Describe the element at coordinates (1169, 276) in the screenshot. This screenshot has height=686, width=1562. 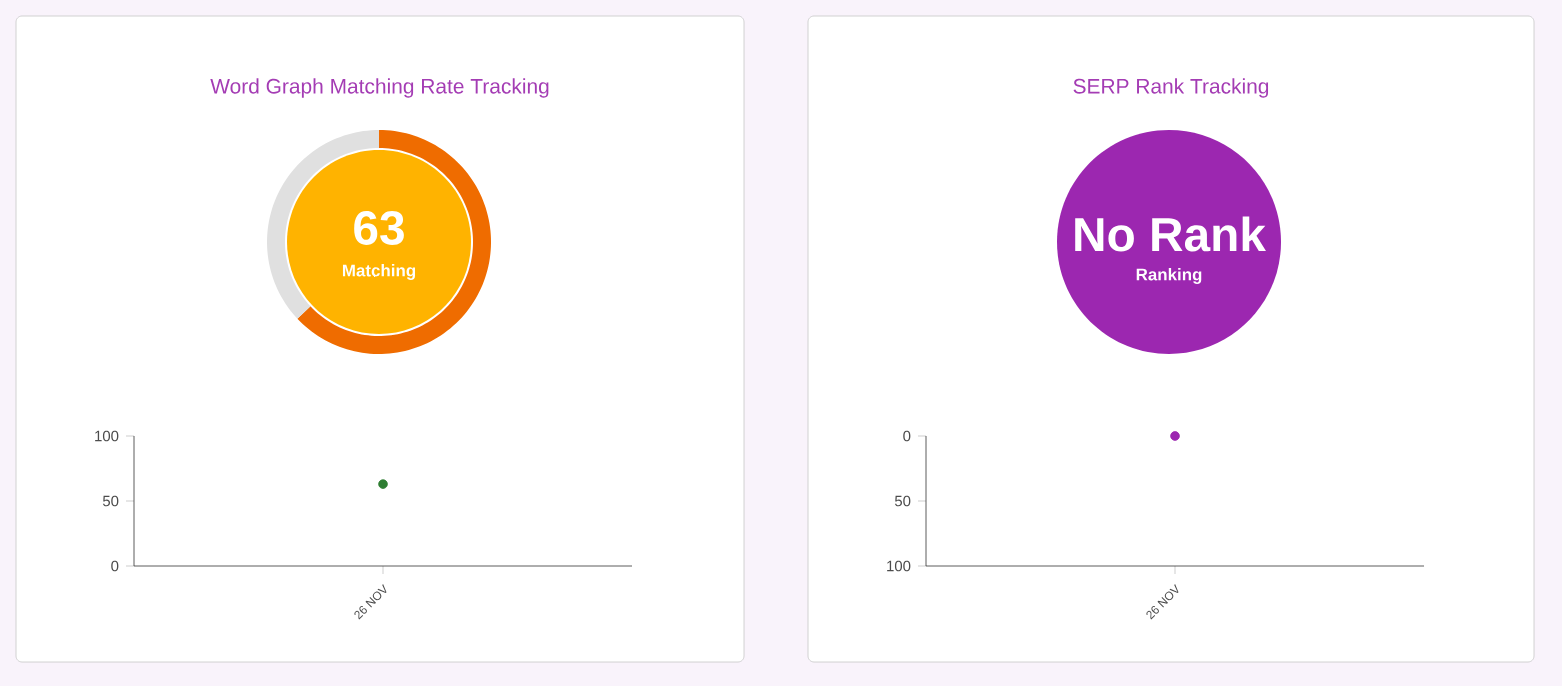
I see `text: Ranking` at that location.